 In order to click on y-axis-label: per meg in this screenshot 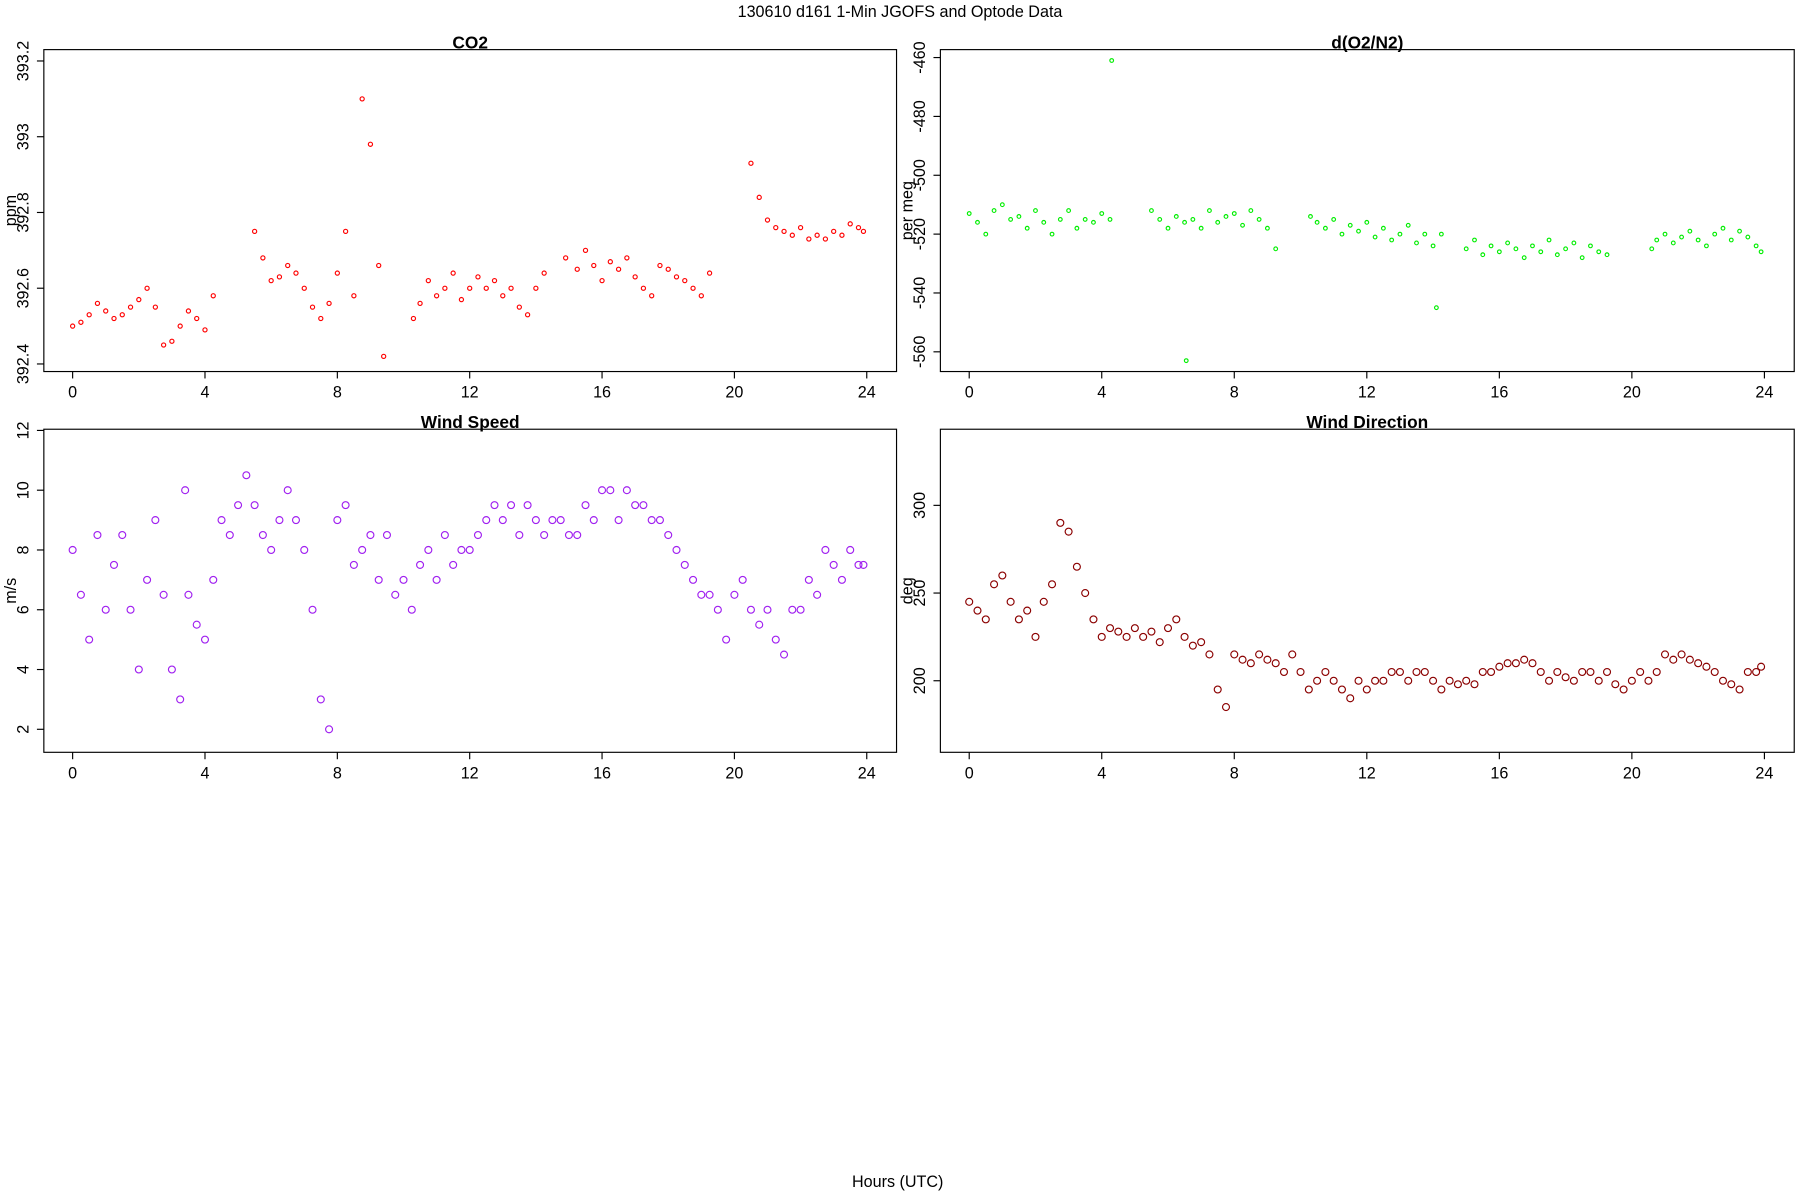, I will do `click(907, 210)`.